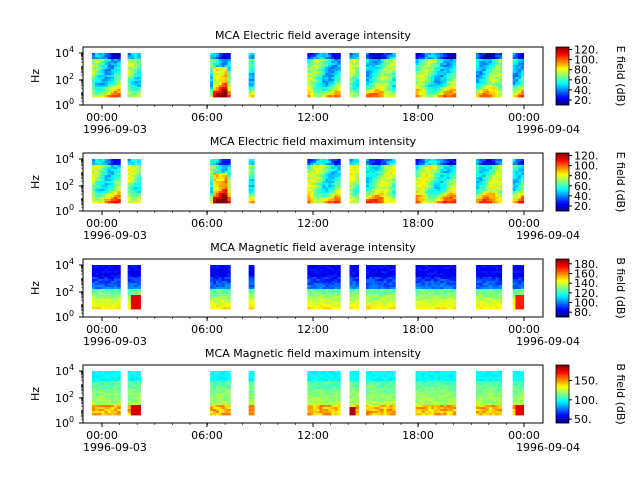 This screenshot has width=640, height=480. What do you see at coordinates (313, 247) in the screenshot?
I see `panel-title: MCA Magnetic field average intensity` at bounding box center [313, 247].